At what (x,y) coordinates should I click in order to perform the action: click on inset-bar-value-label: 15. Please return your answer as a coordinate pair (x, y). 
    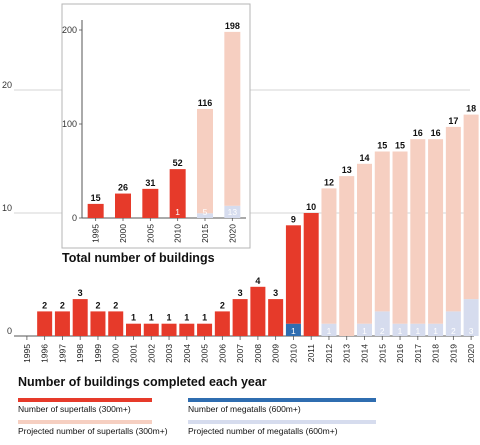
    Looking at the image, I should click on (96, 198).